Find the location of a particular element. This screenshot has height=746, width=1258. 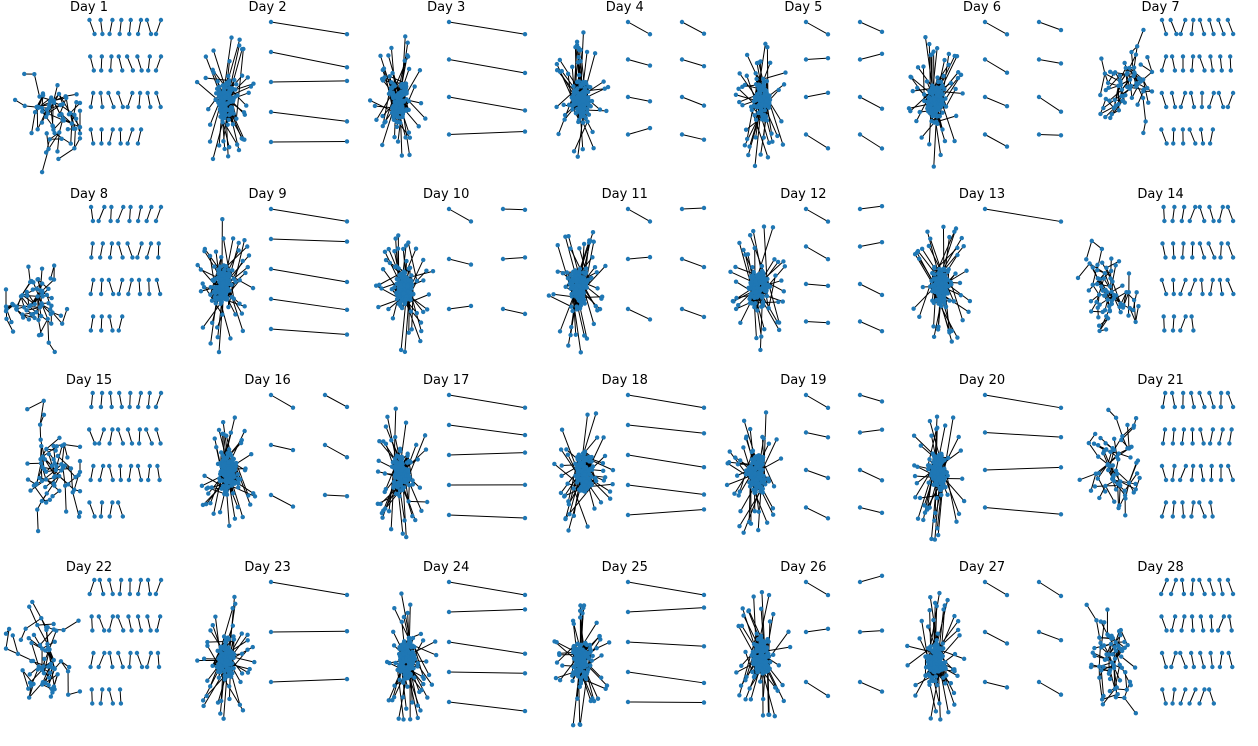

day-panel: Day 13 is located at coordinates (982, 280).